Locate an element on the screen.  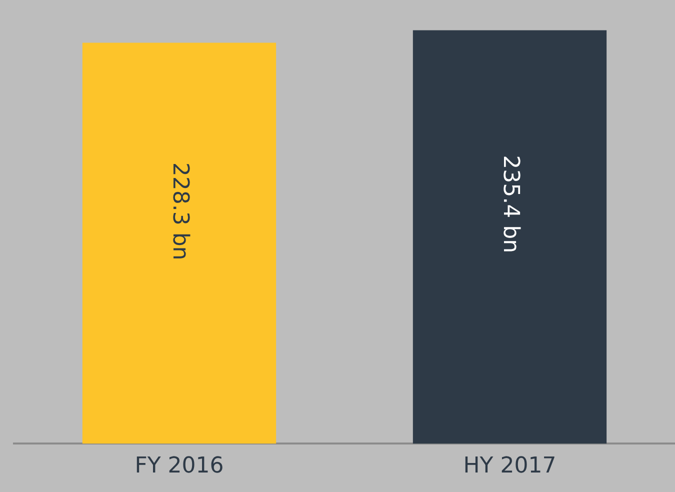
x-tick-label: FY 2016 is located at coordinates (179, 466).